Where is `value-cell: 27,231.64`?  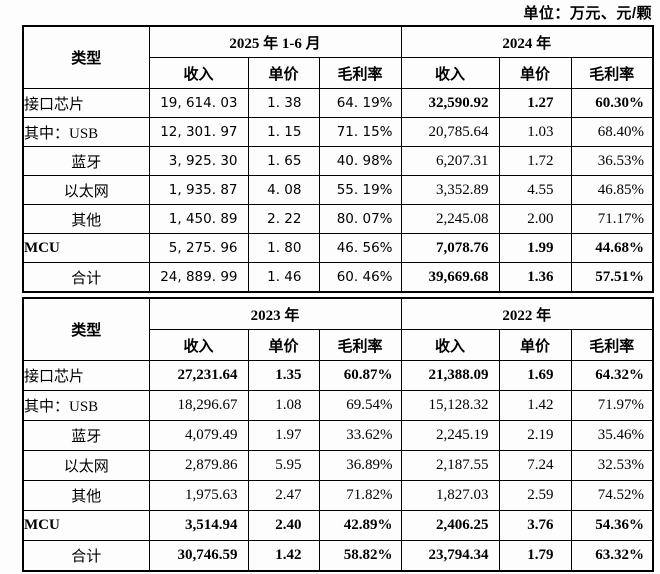 value-cell: 27,231.64 is located at coordinates (198, 375).